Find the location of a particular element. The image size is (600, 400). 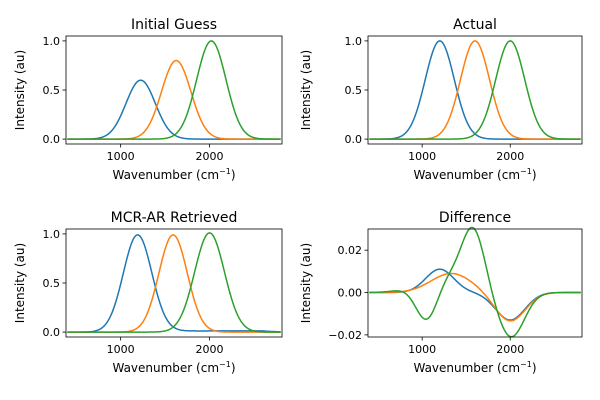

mcr-ar-retrieved-ytick-label: 1.0 is located at coordinates (52, 234).